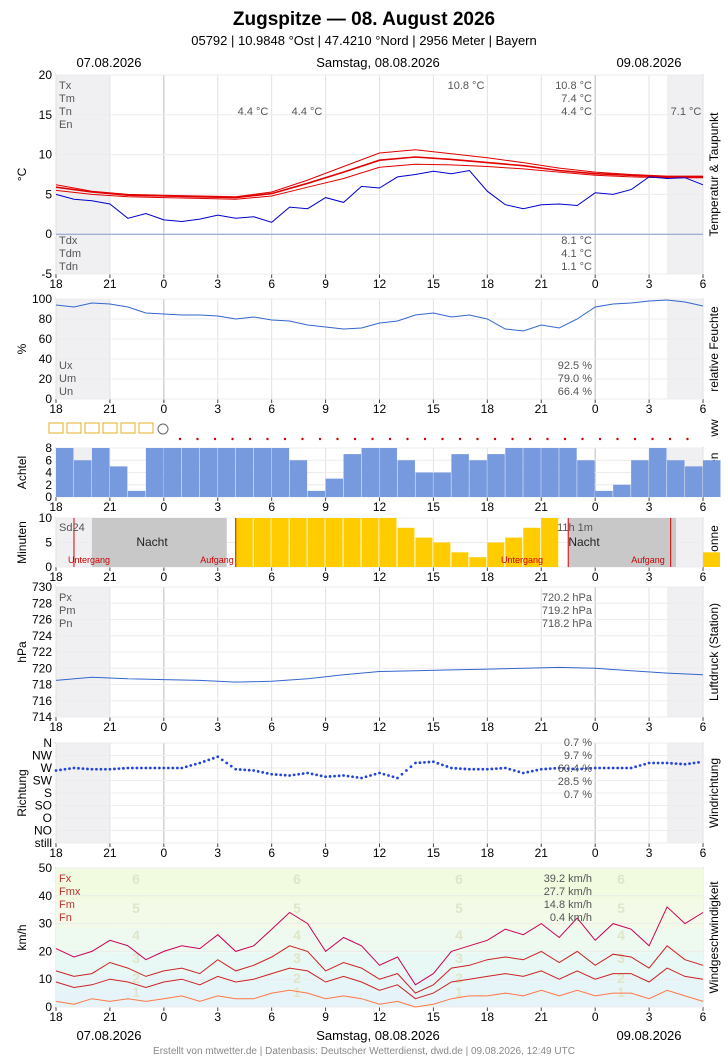 The image size is (728, 1058). I want to click on stat-value: 4.1 °C, so click(576, 254).